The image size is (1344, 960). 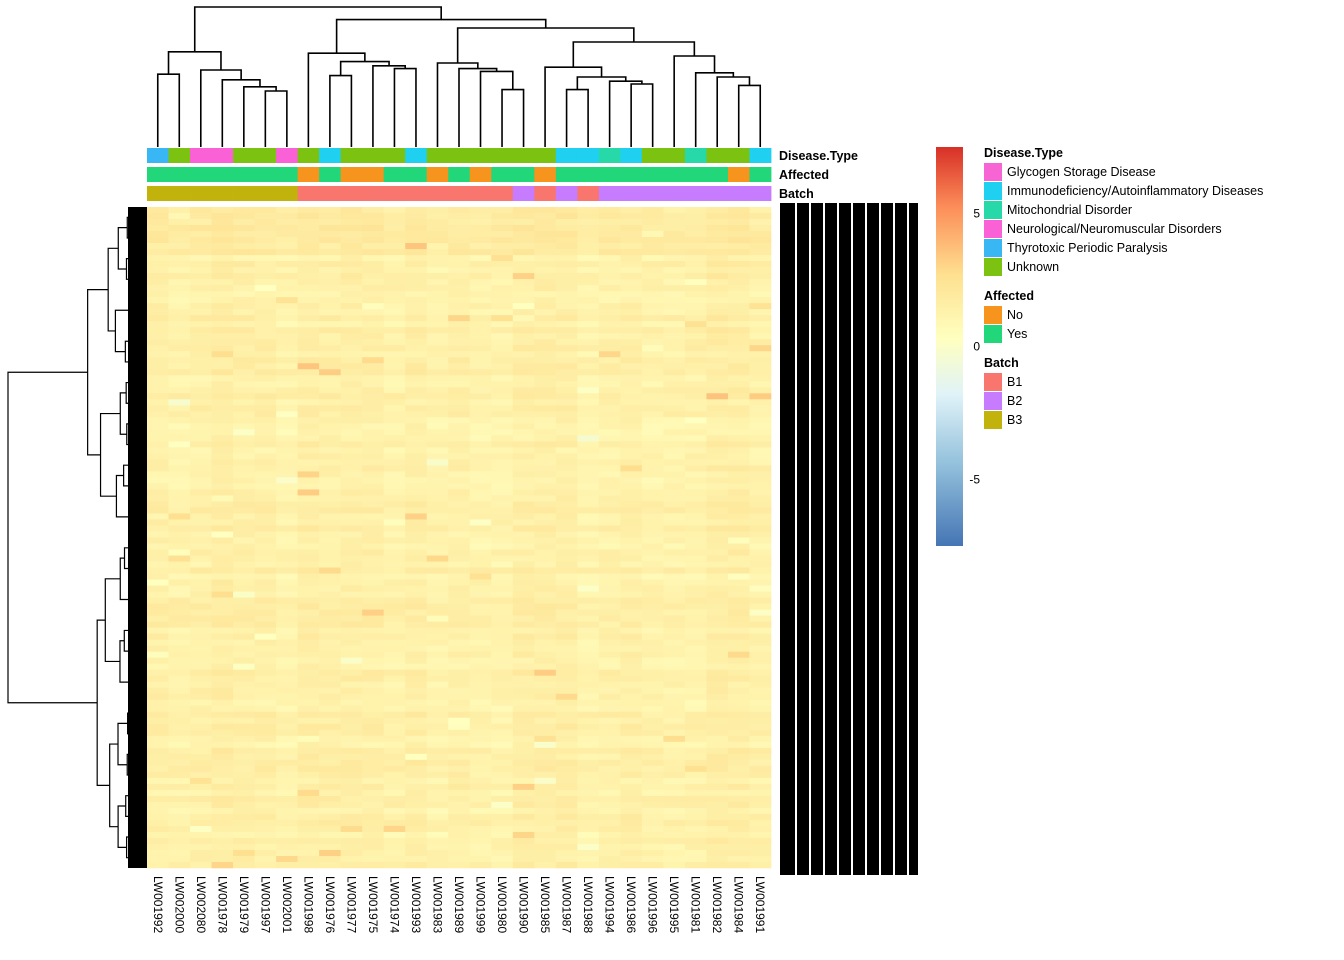 What do you see at coordinates (179, 904) in the screenshot?
I see `column-label: LW002000` at bounding box center [179, 904].